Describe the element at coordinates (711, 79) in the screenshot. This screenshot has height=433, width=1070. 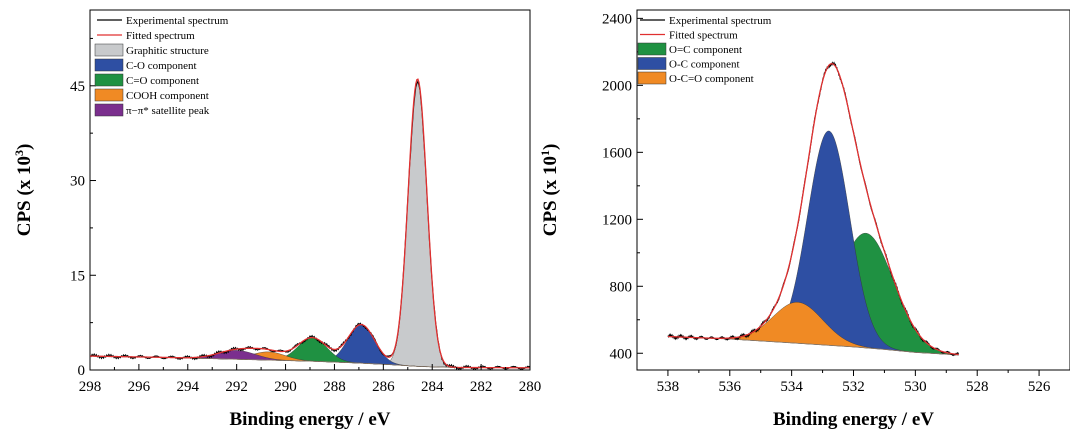
I see `legend-entry: O-C=O component` at that location.